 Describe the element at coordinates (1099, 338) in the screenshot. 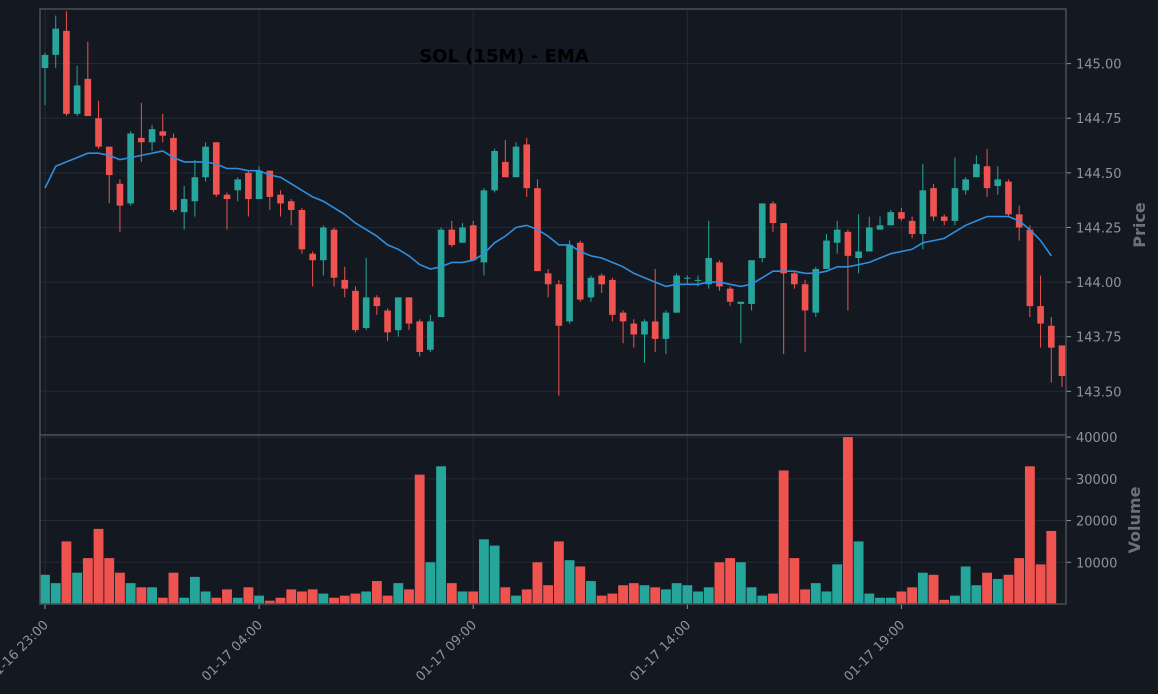

I see `price-tick-label: 143.75` at that location.